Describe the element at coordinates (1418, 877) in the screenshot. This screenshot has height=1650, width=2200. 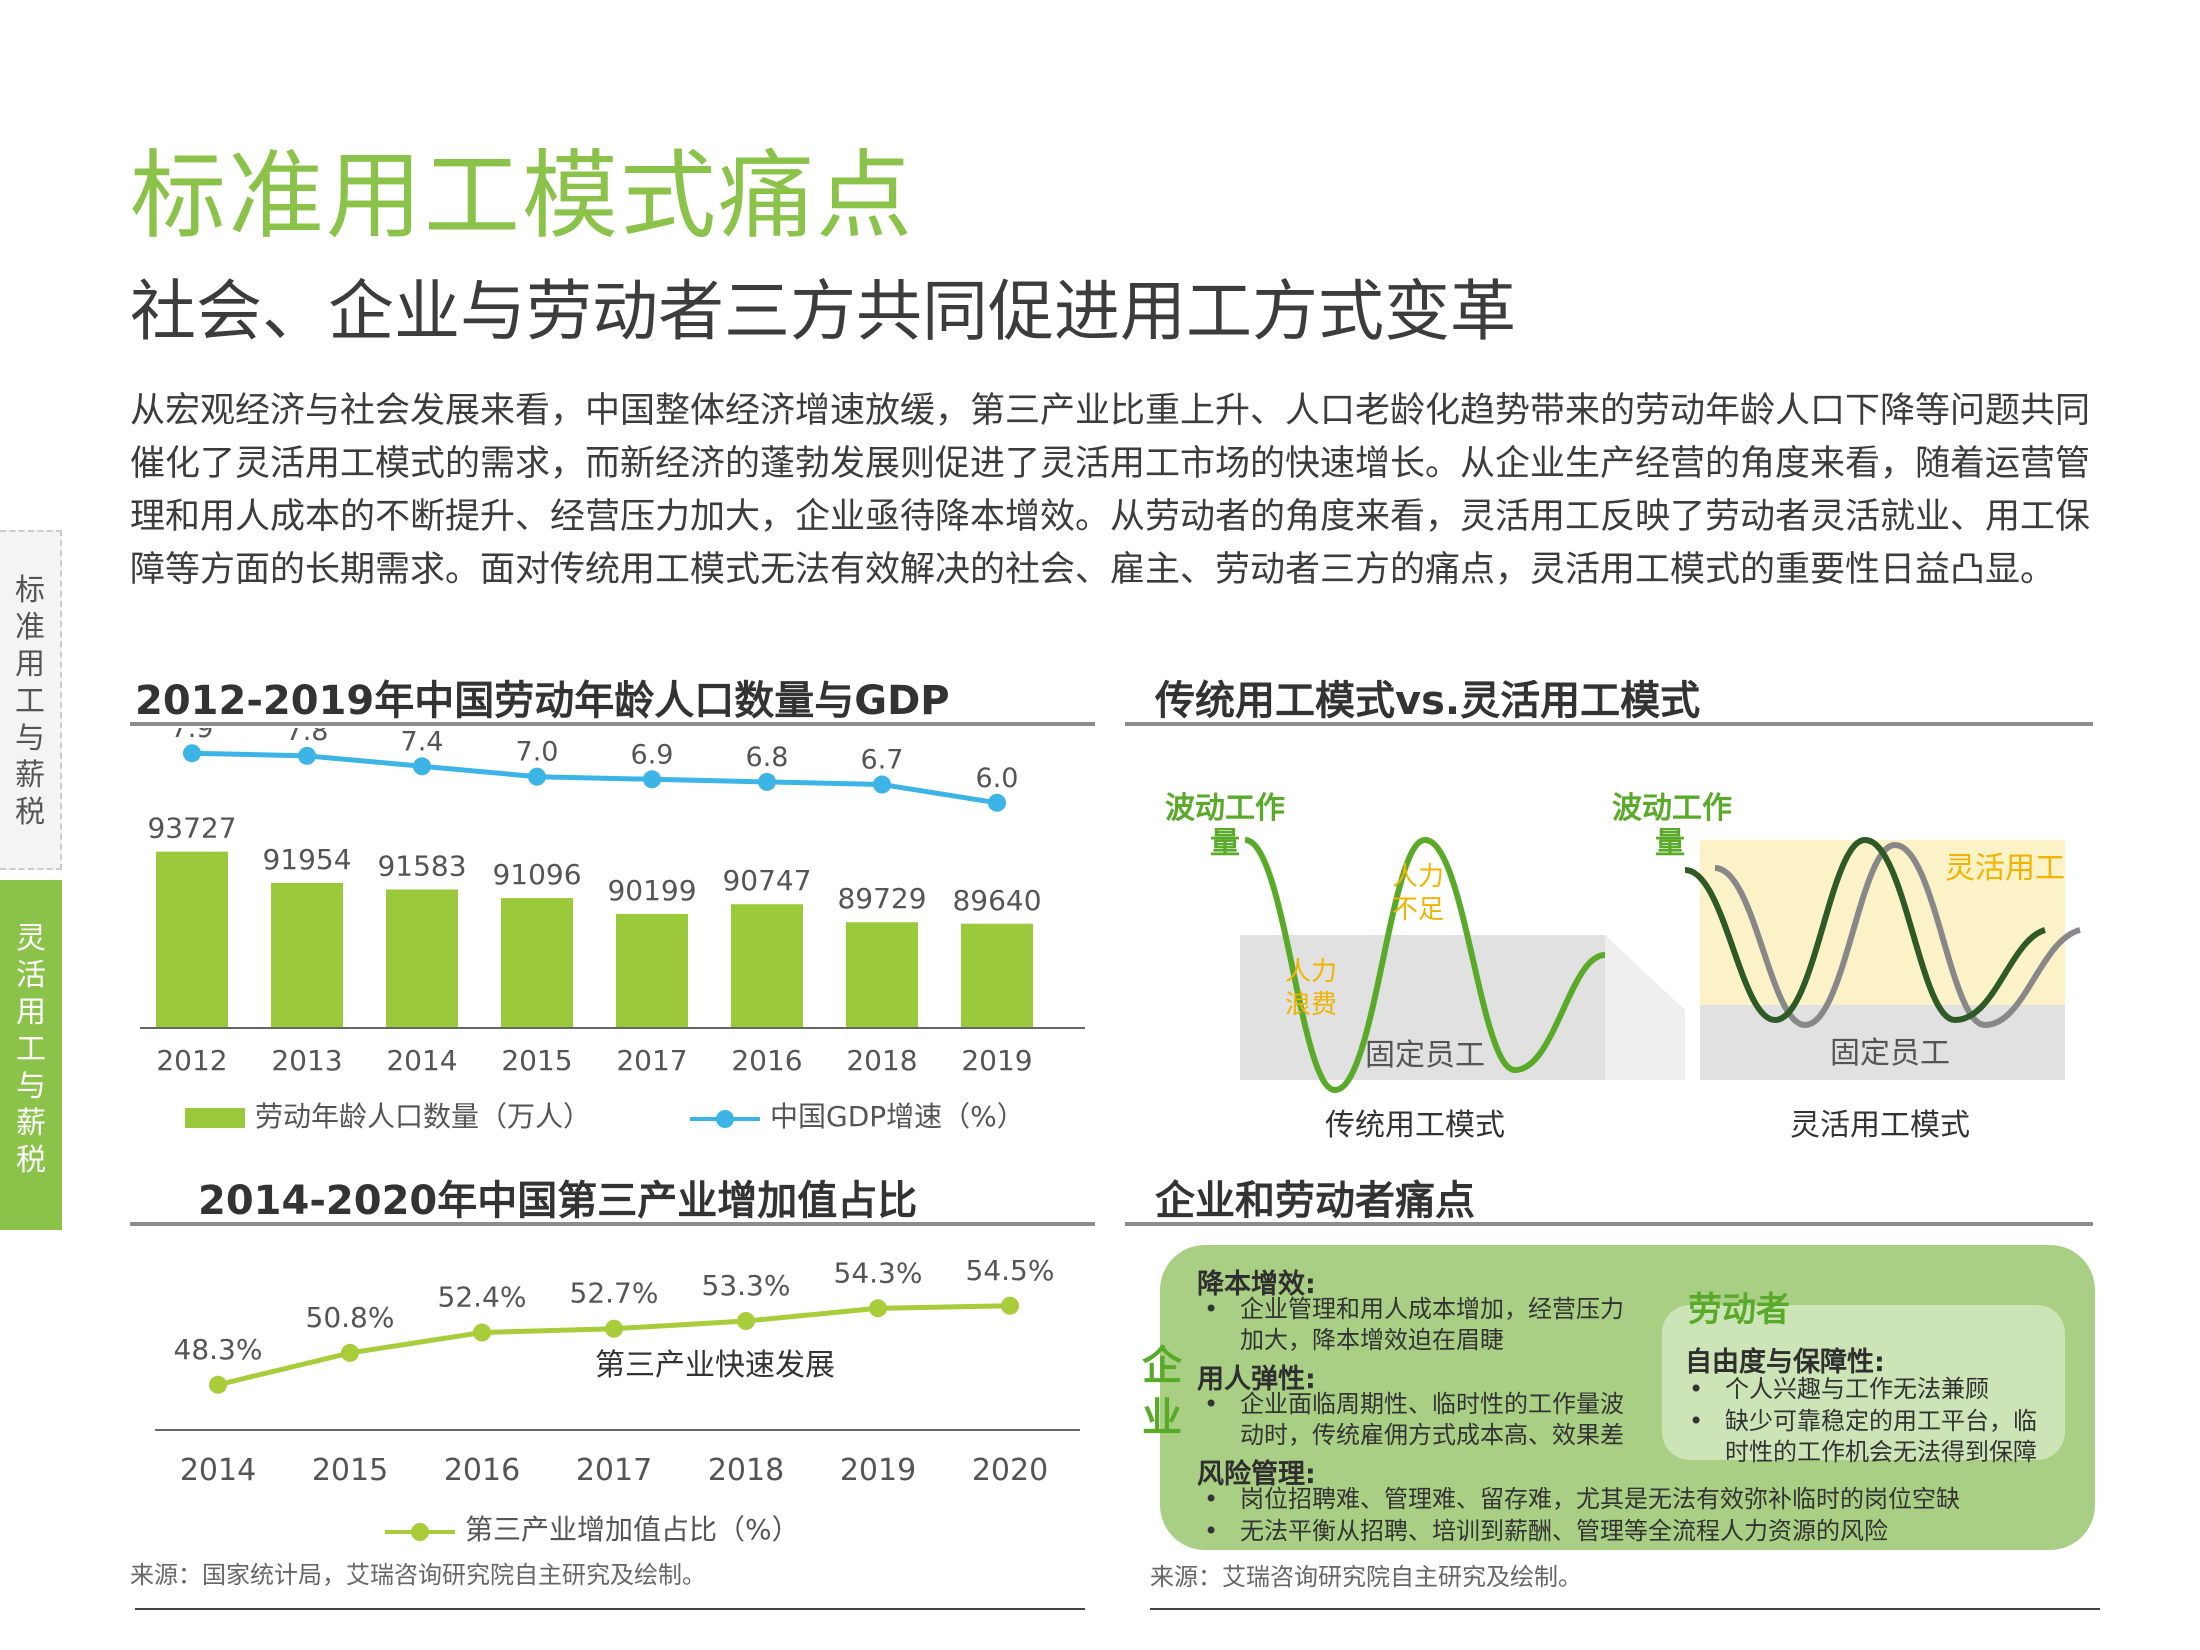
I see `left-shortage-1: 人力` at that location.